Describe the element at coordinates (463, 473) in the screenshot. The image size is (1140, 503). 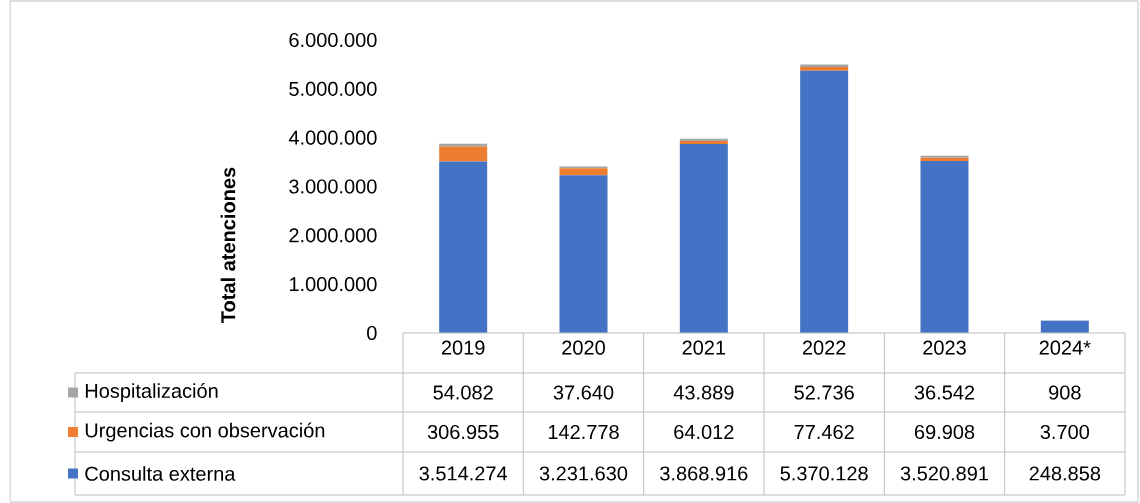
I see `data-label: 3.514.274` at that location.